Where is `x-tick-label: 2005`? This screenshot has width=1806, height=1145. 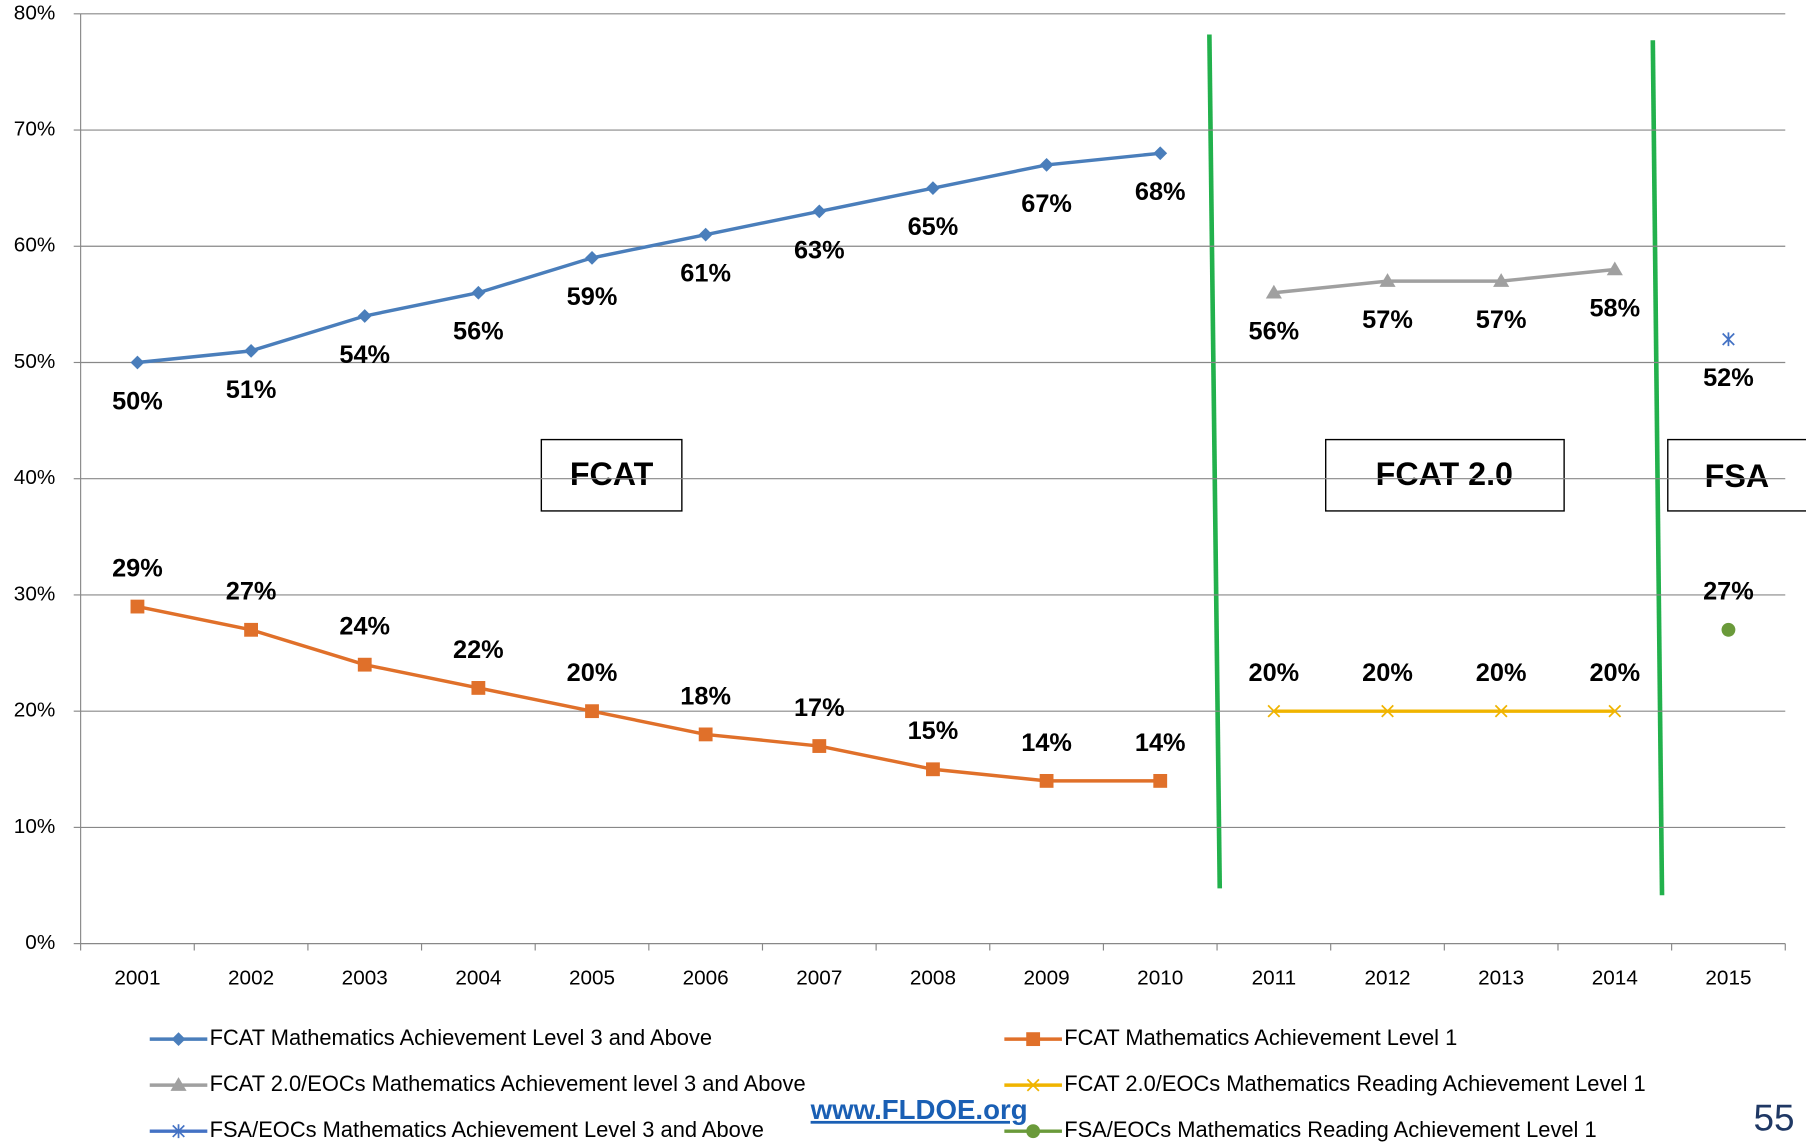
x-tick-label: 2005 is located at coordinates (592, 978).